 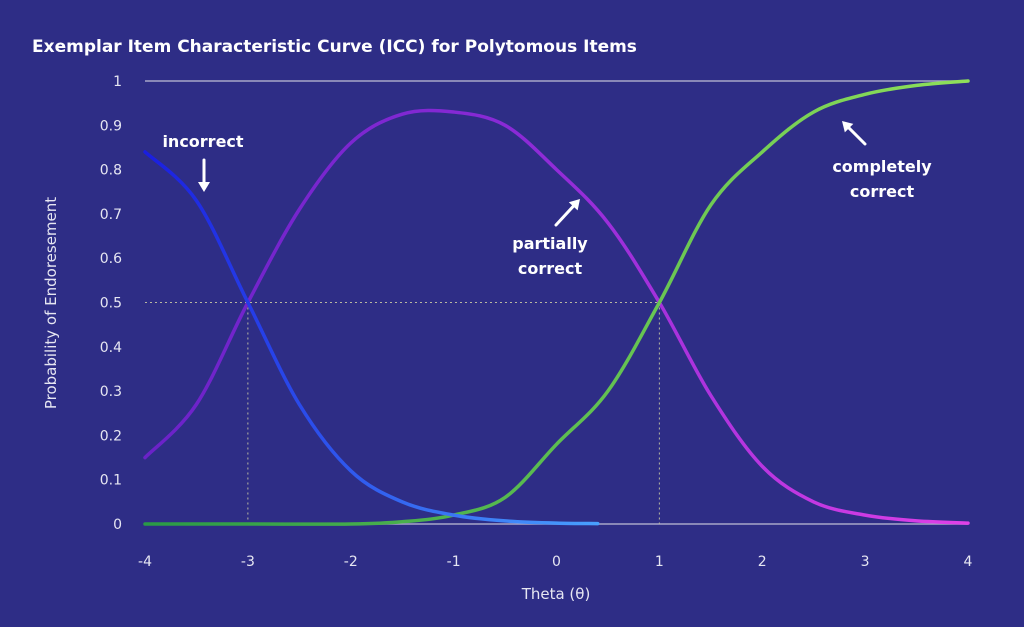 I want to click on x-tick-label: 0, so click(x=556, y=562).